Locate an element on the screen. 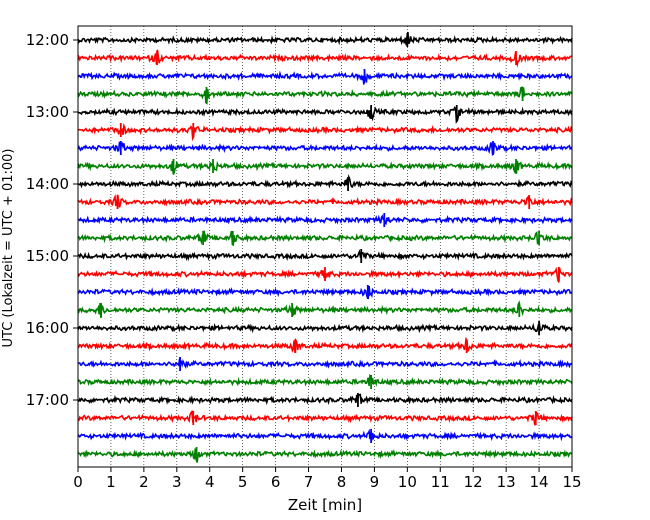 This screenshot has width=650, height=520. y-axis-ticks: 12:00 13:00 14:00 15:00 16:00 17:00 is located at coordinates (52, 220).